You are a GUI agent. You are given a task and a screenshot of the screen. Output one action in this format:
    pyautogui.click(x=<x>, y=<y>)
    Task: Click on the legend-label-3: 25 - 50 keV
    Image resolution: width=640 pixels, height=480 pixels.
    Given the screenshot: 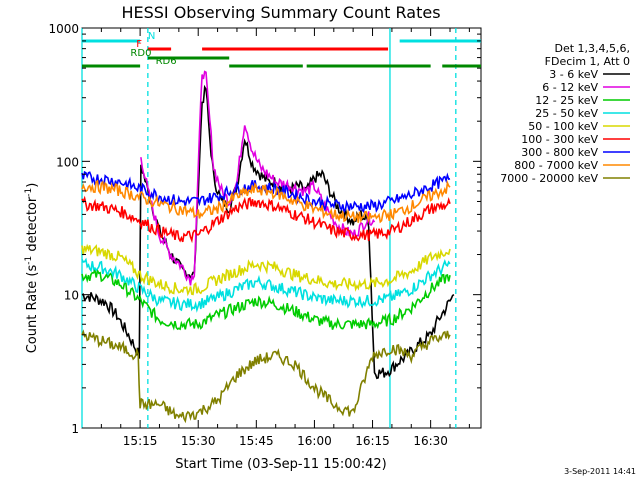 What is the action you would take?
    pyautogui.click(x=566, y=113)
    